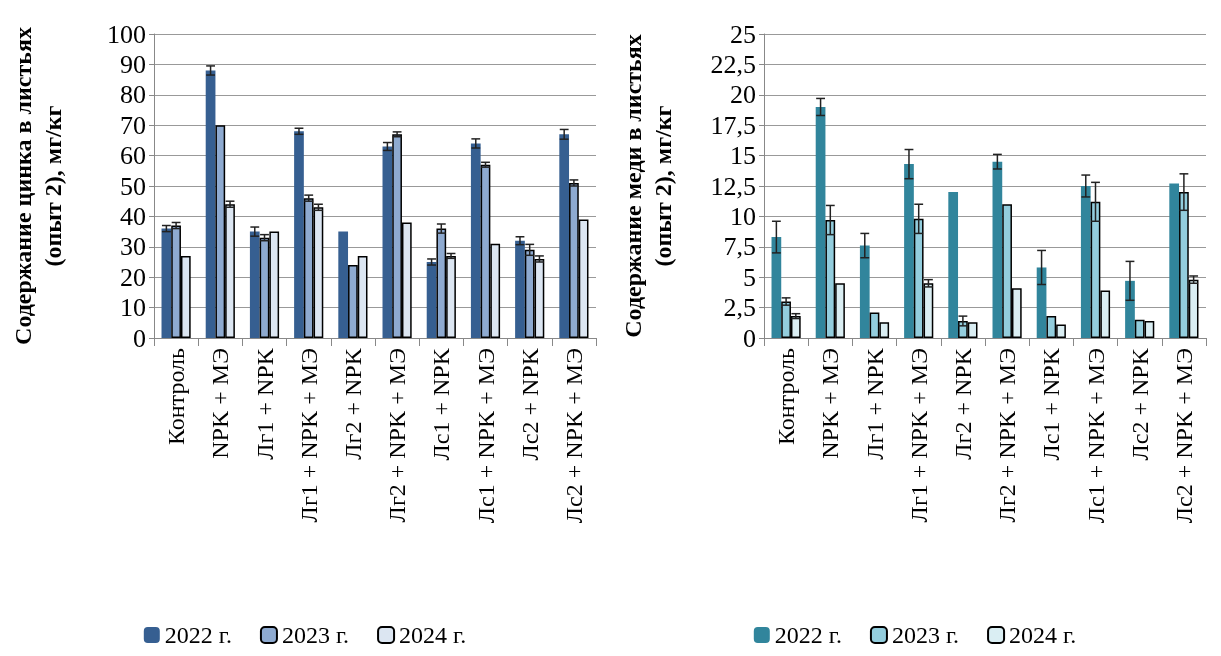  Describe the element at coordinates (133, 247) in the screenshot. I see `y-tick-label: 30` at that location.